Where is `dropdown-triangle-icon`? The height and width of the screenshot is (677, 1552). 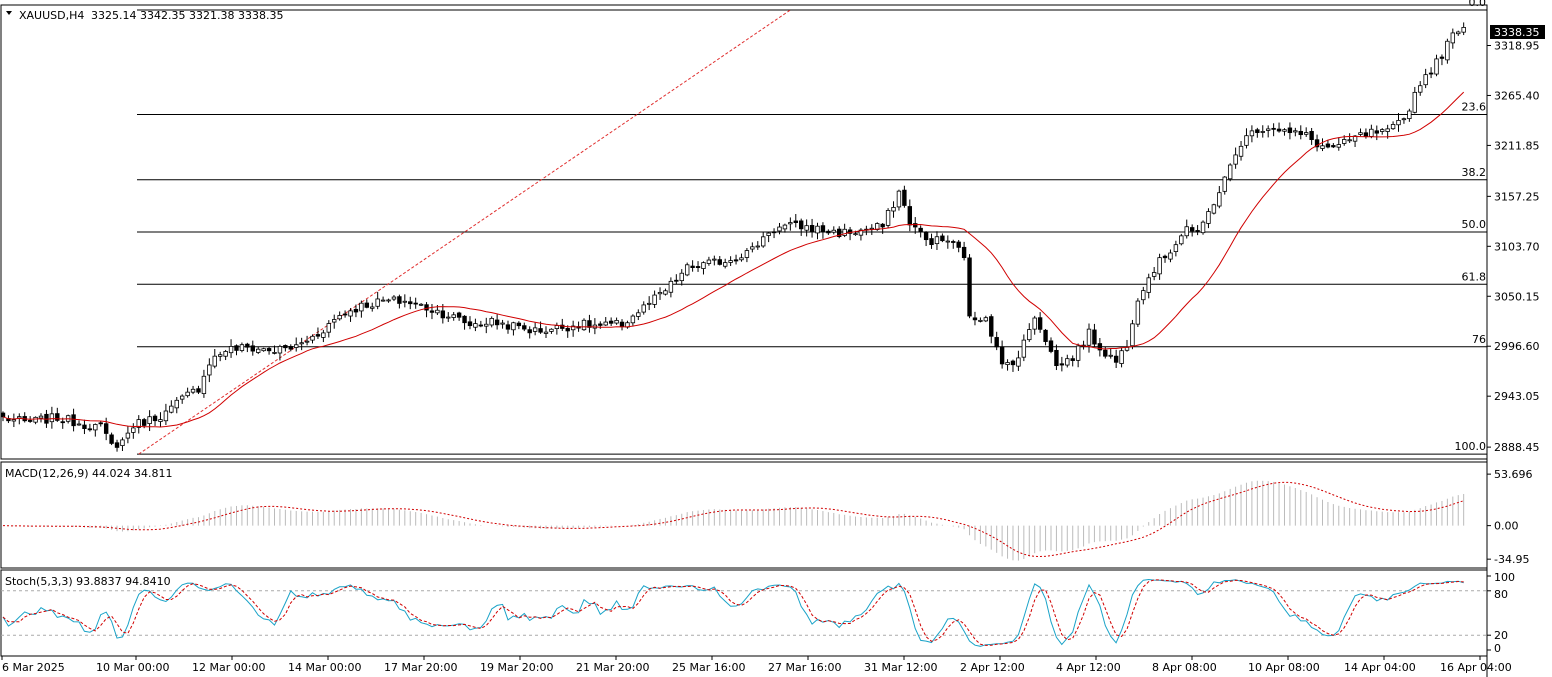
dropdown-triangle-icon is located at coordinates (9, 13).